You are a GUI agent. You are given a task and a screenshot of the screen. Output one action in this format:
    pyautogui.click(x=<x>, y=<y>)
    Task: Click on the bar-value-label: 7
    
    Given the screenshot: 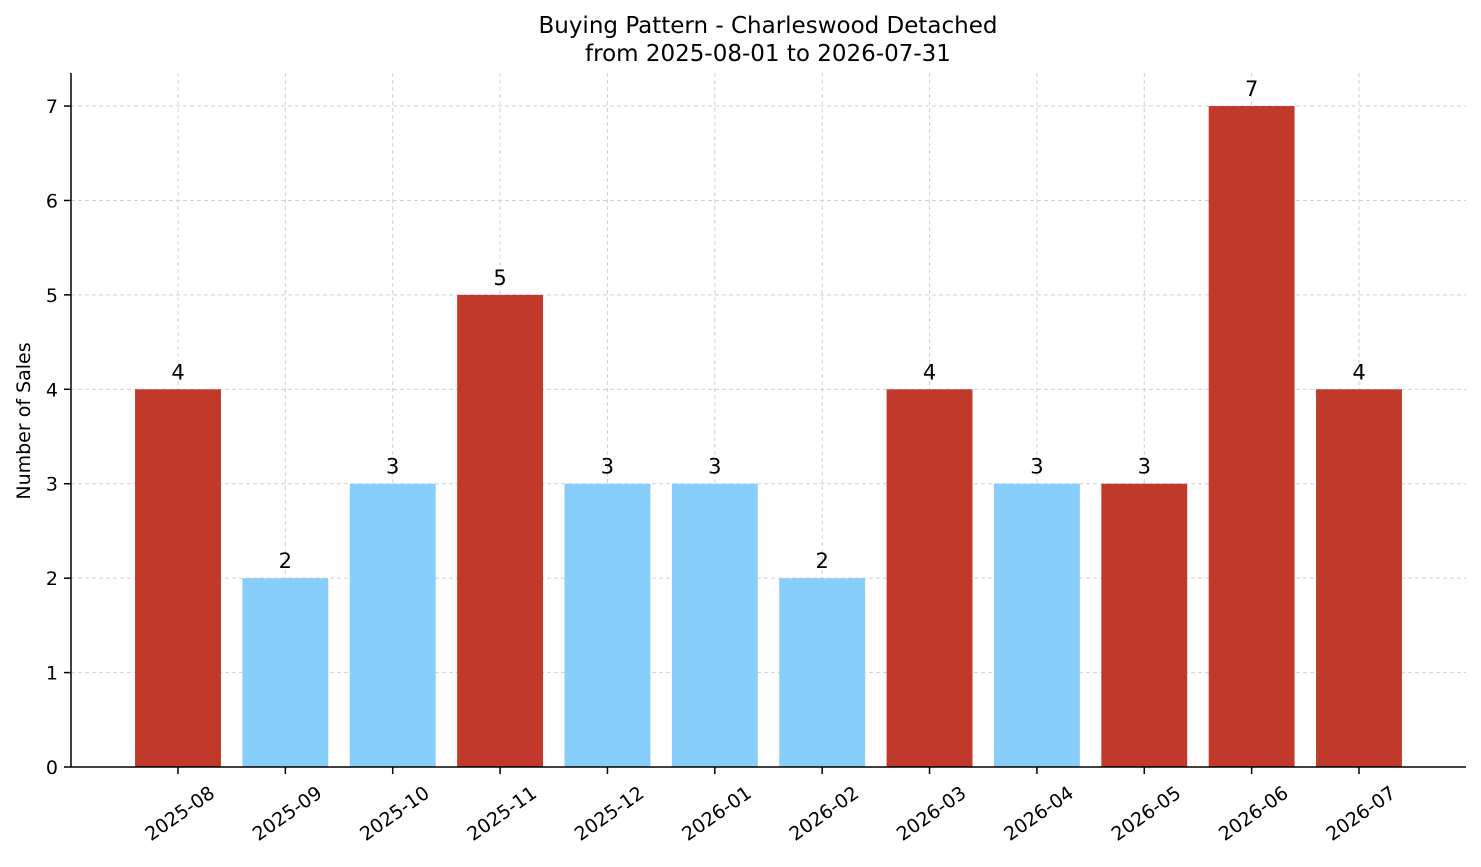 What is the action you would take?
    pyautogui.click(x=1251, y=89)
    